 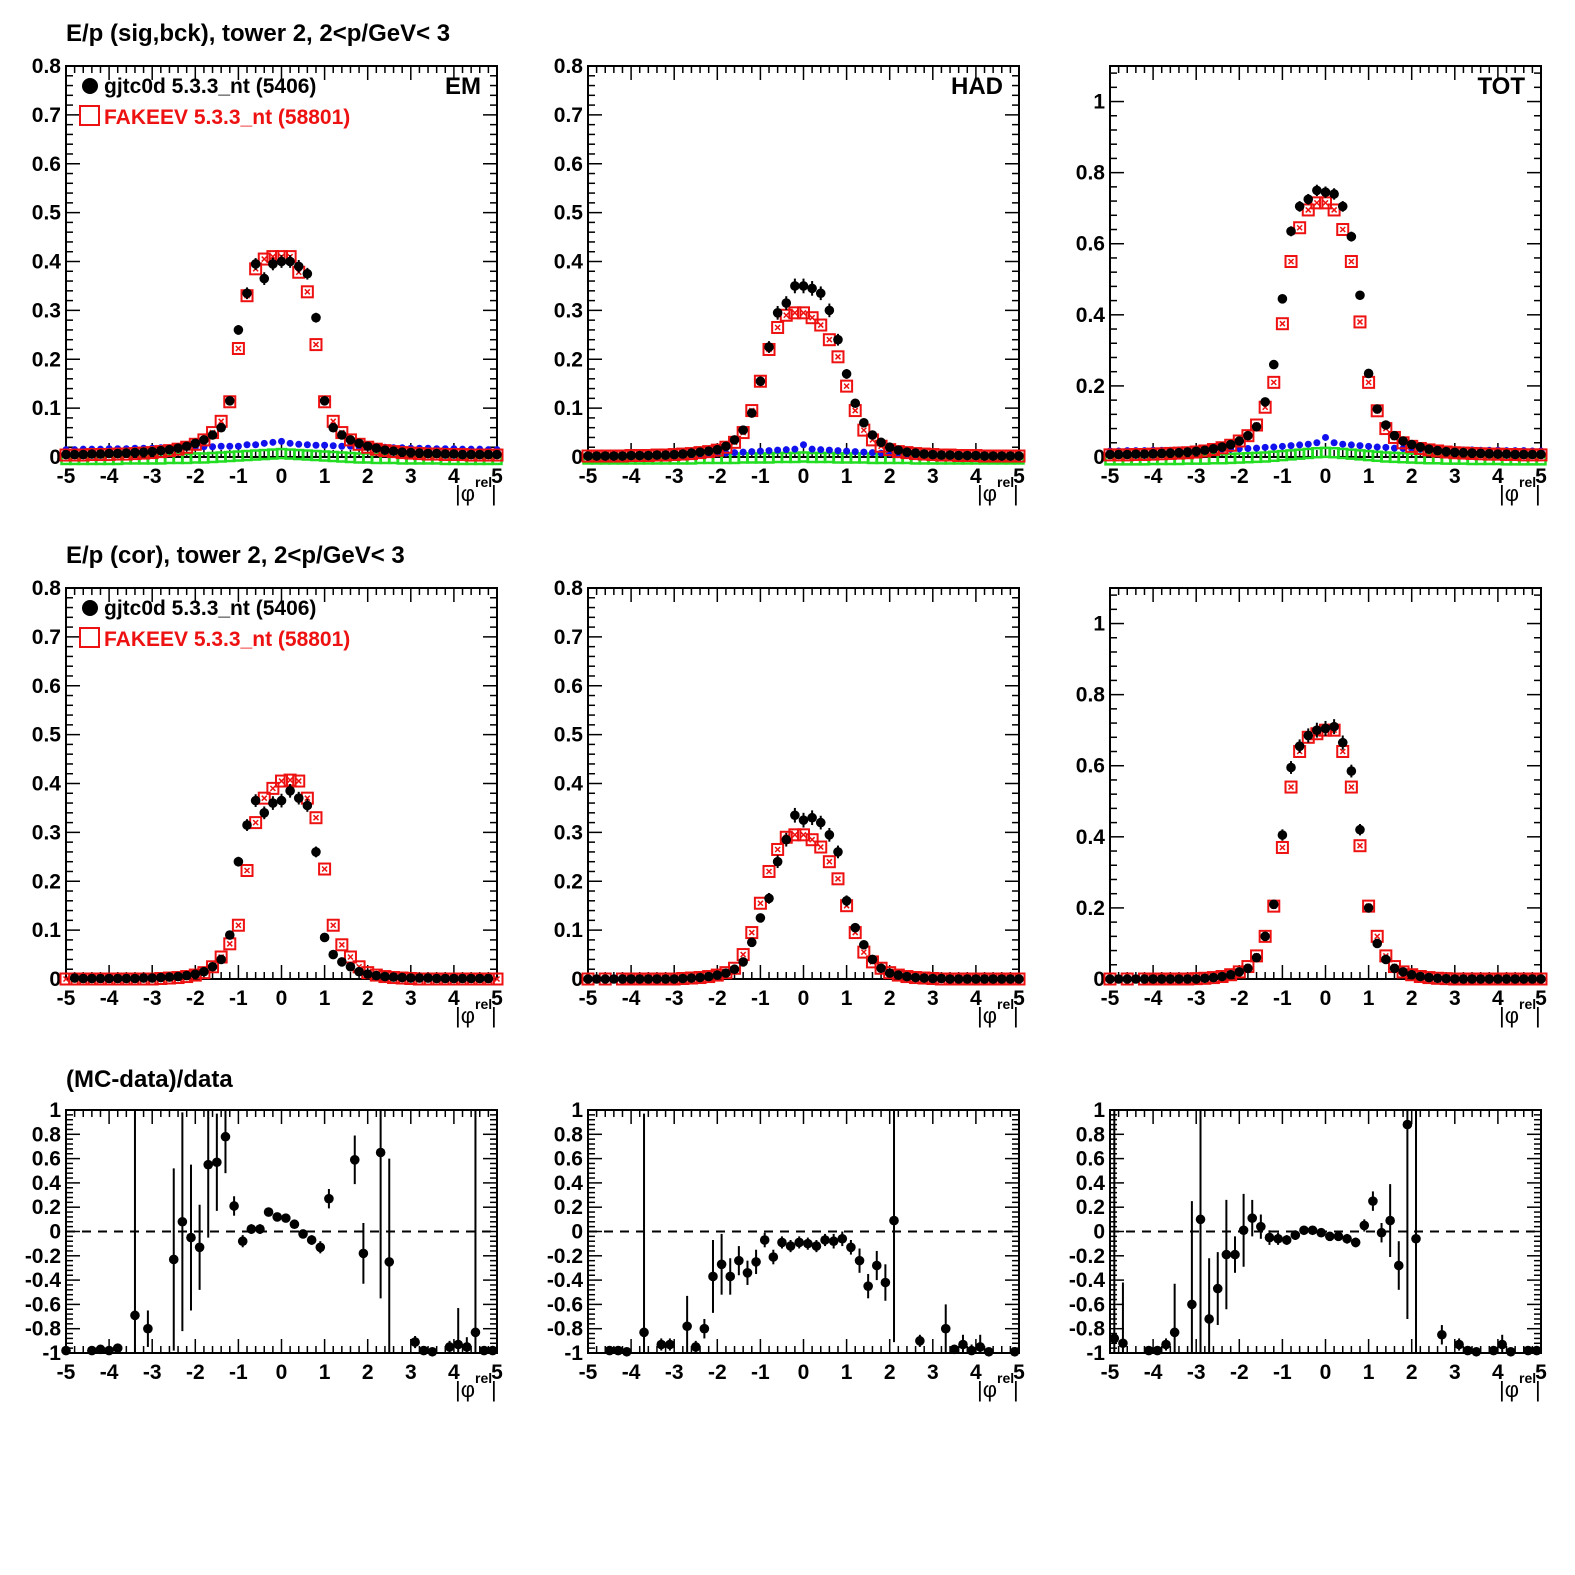 What do you see at coordinates (1099, 624) in the screenshot?
I see `y-tick-label: 1` at bounding box center [1099, 624].